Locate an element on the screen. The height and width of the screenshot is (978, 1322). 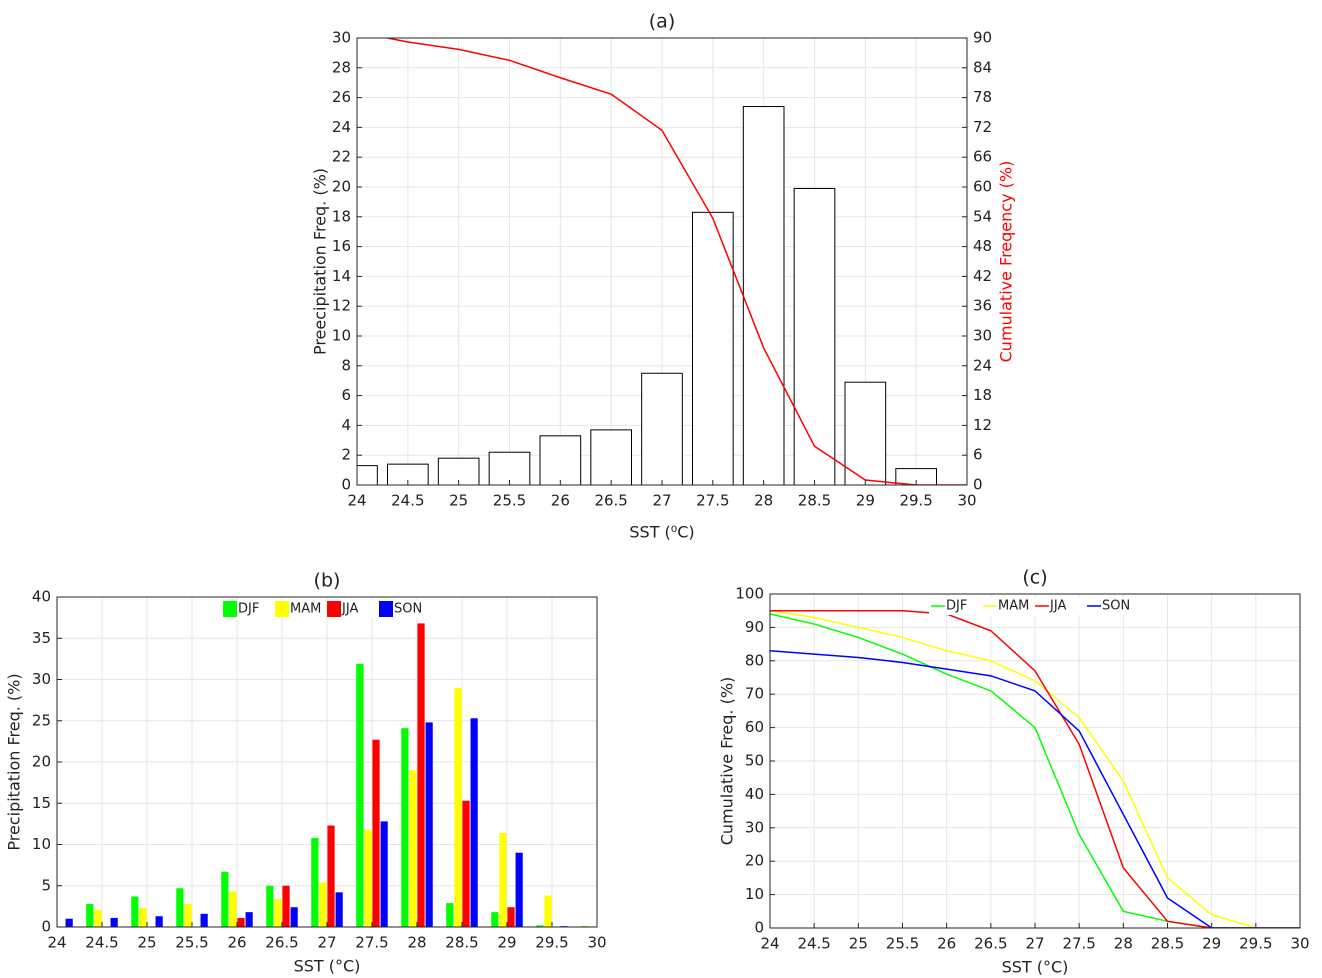
x-tick-label: 25 is located at coordinates (858, 944).